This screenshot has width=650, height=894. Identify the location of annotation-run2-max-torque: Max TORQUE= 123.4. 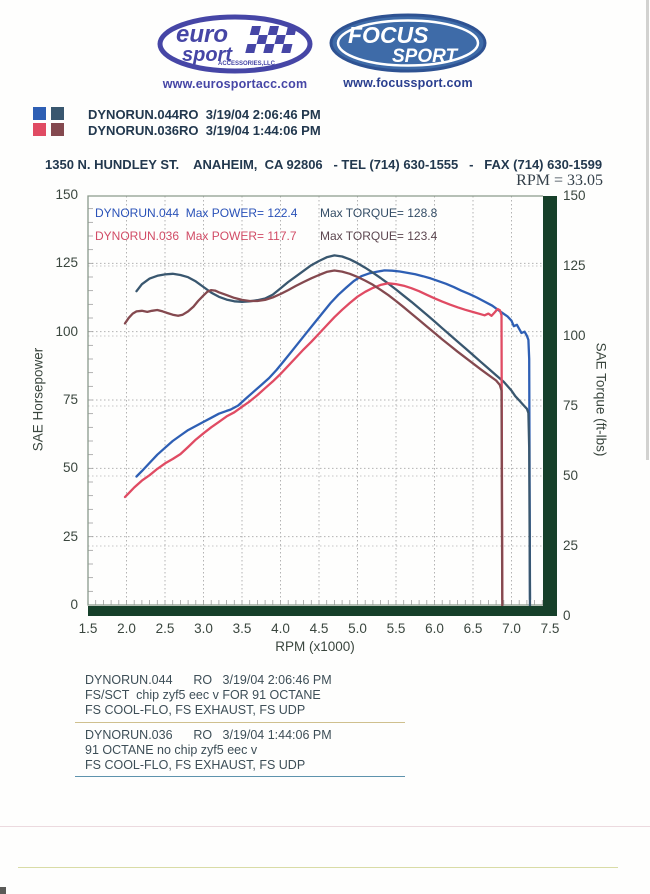
(379, 236).